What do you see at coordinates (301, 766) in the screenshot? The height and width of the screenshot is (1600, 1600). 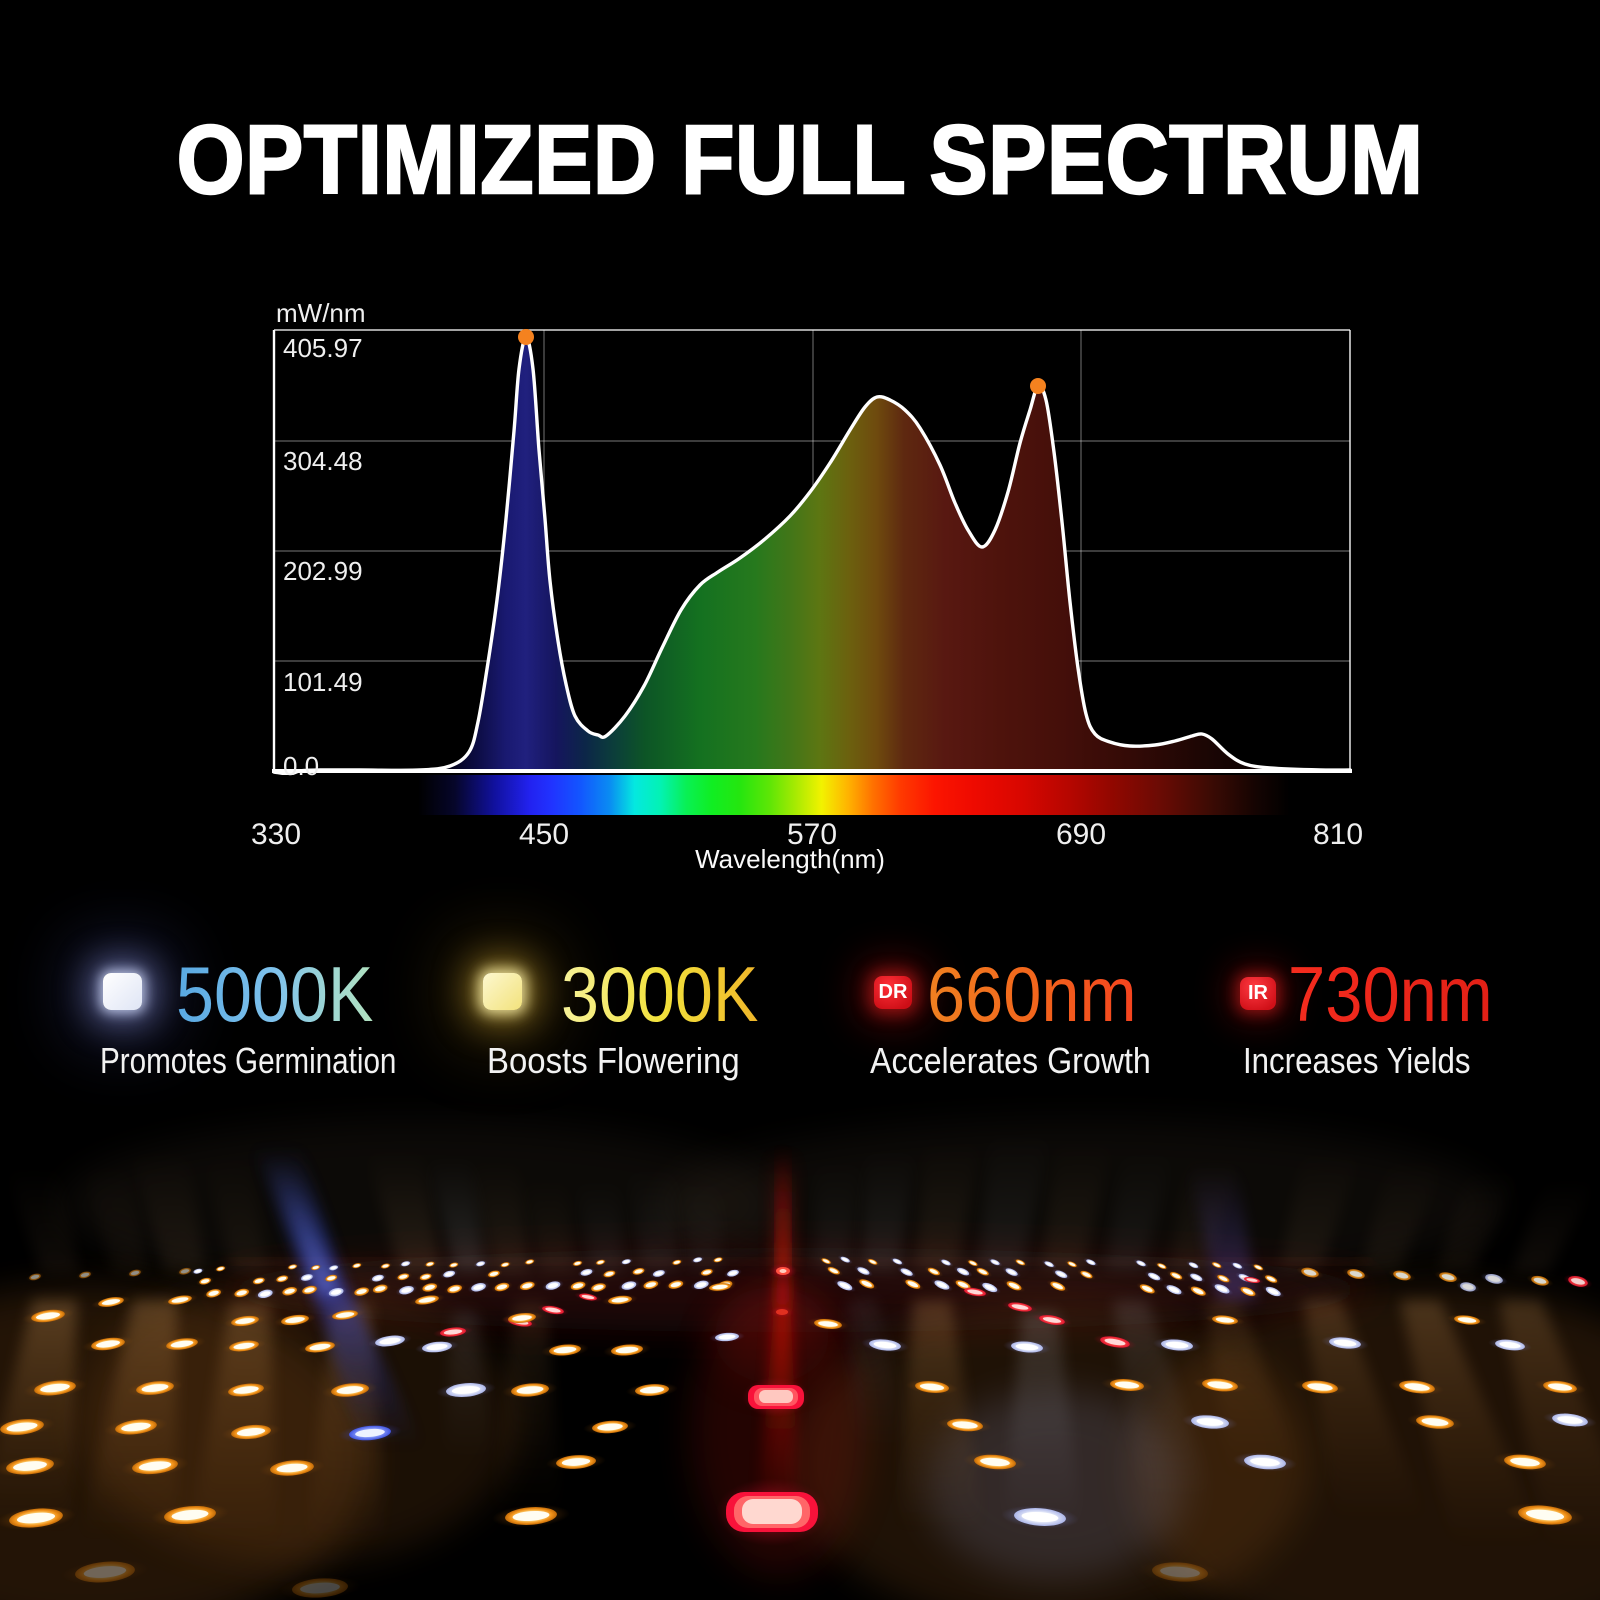 I see `svg-text: 0.0` at bounding box center [301, 766].